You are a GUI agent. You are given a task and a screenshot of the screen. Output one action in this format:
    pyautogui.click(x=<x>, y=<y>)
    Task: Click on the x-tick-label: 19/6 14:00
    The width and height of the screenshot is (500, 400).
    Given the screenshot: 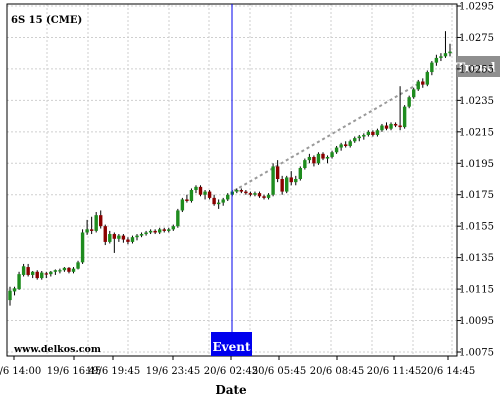 What is the action you would take?
    pyautogui.click(x=20, y=371)
    